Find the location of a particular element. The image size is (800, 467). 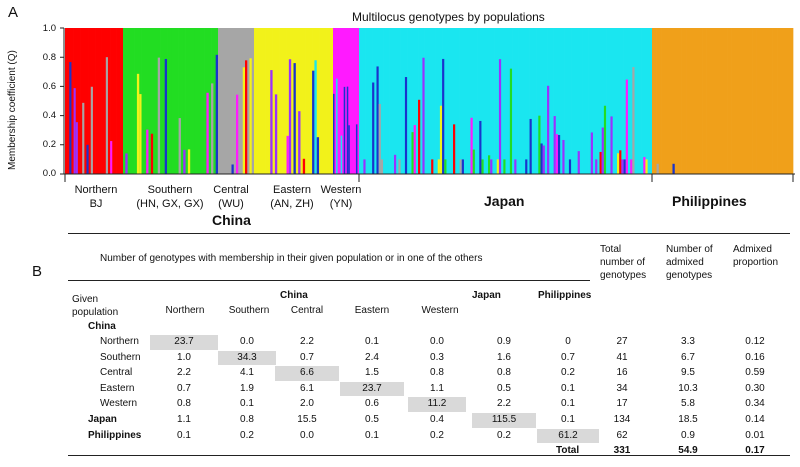

panel-b-letter: B is located at coordinates (37, 271).